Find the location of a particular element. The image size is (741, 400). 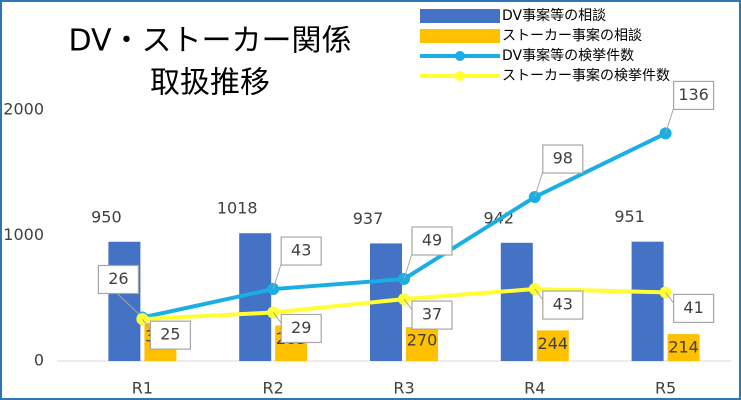

data-label: 244 is located at coordinates (553, 343).